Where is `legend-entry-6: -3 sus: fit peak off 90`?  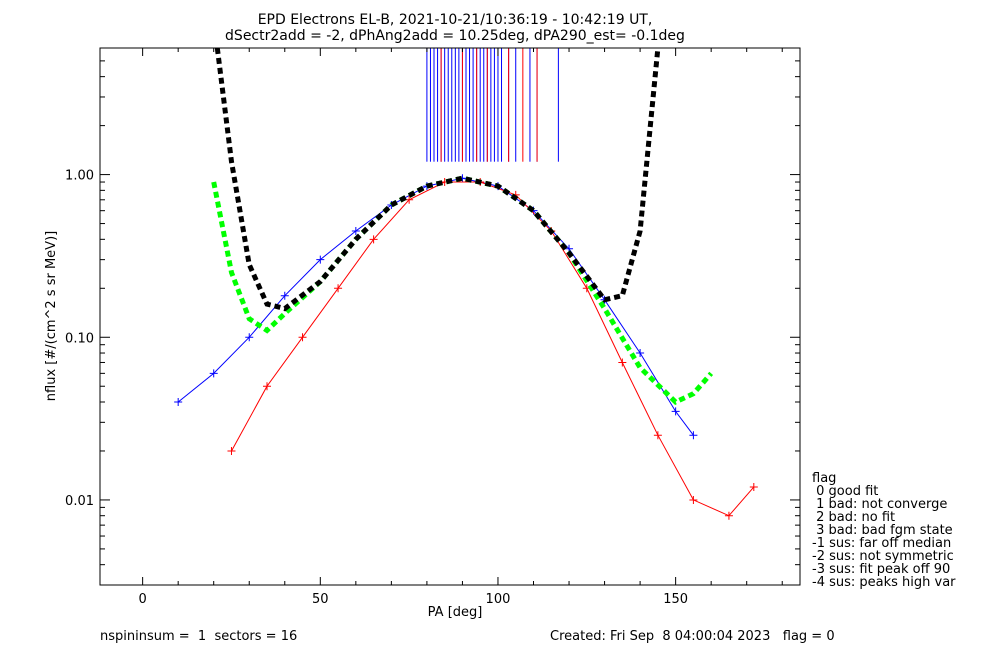
legend-entry-6: -3 sus: fit peak off 90 is located at coordinates (881, 569).